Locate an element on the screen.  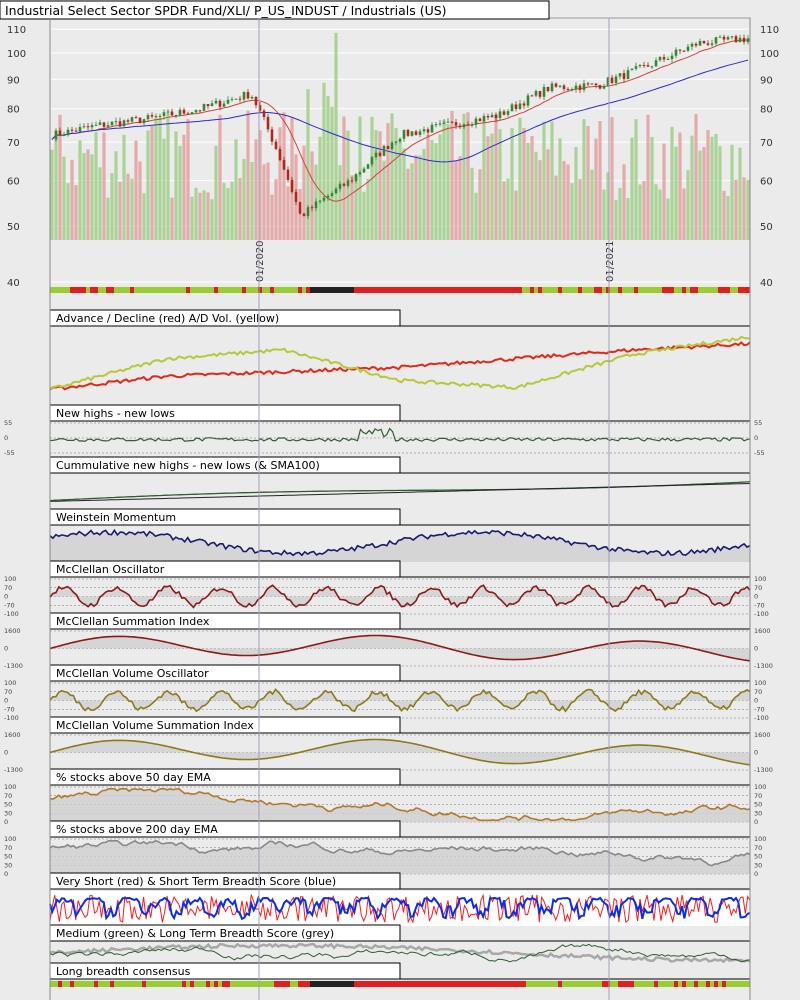
panel-title: Long breadth consensus is located at coordinates (123, 971).